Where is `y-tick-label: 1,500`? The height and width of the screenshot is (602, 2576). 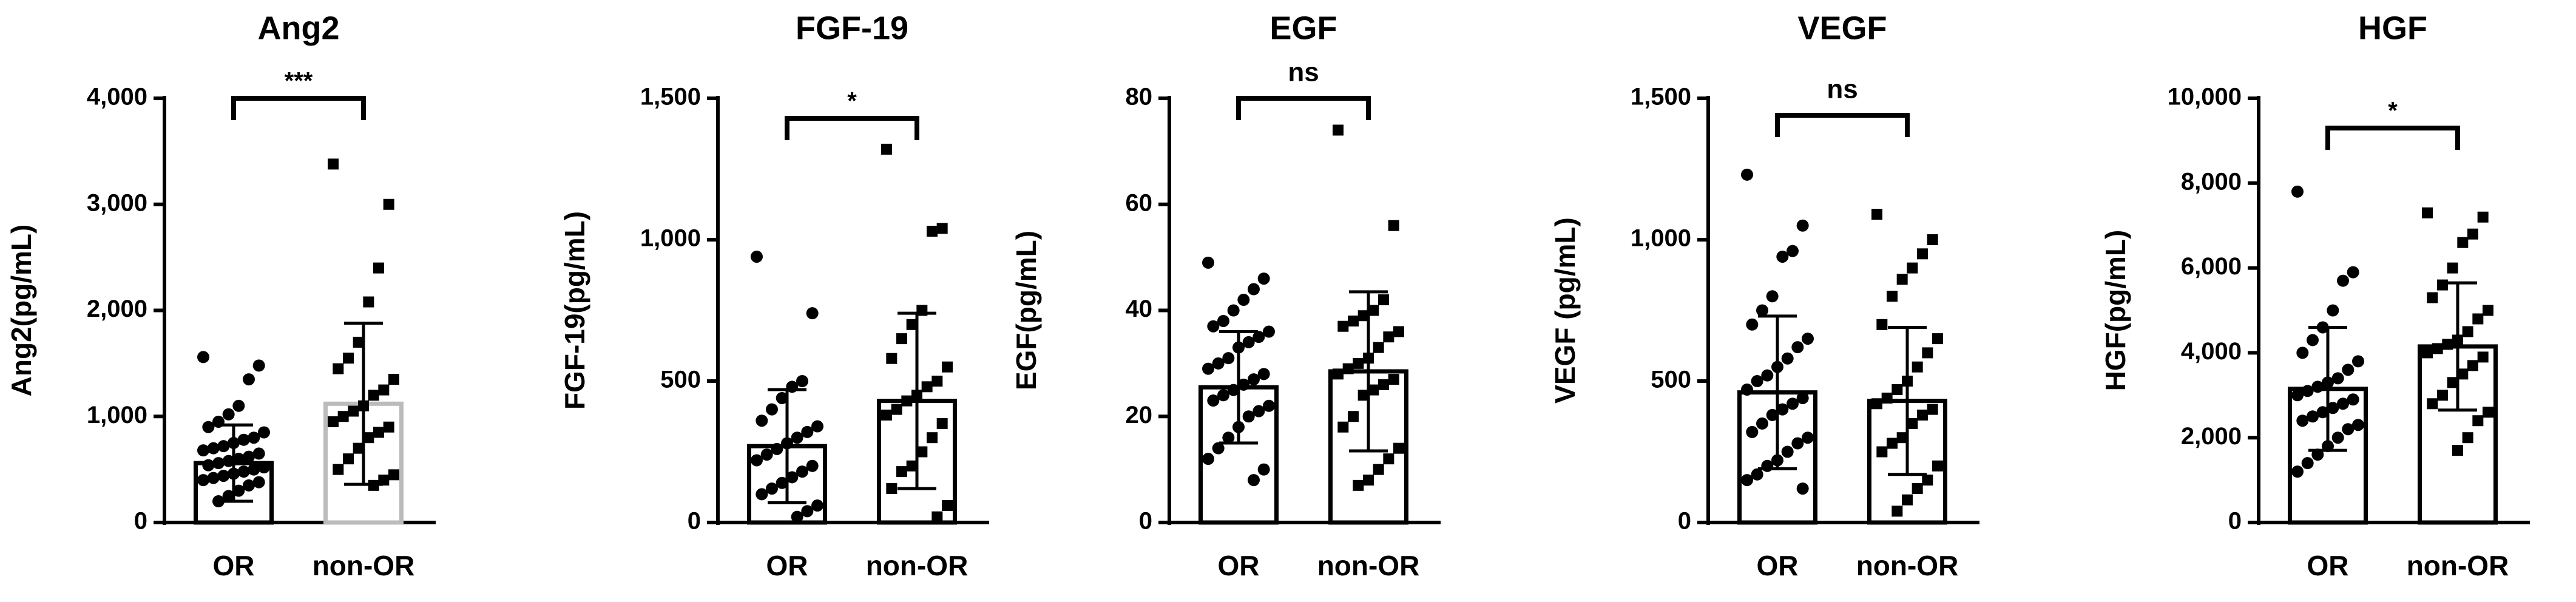
y-tick-label: 1,500 is located at coordinates (1661, 97).